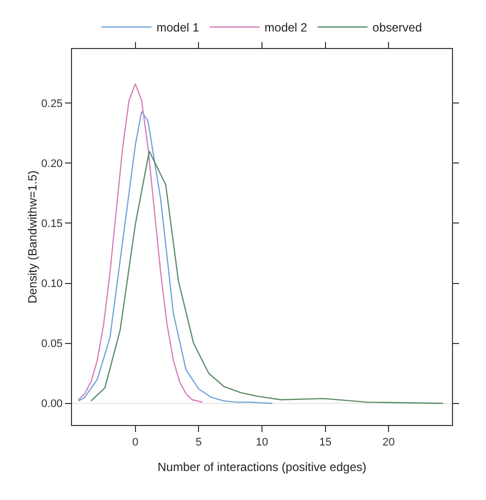 The height and width of the screenshot is (500, 486). What do you see at coordinates (52, 284) in the screenshot?
I see `y-tick-label: 0.10` at bounding box center [52, 284].